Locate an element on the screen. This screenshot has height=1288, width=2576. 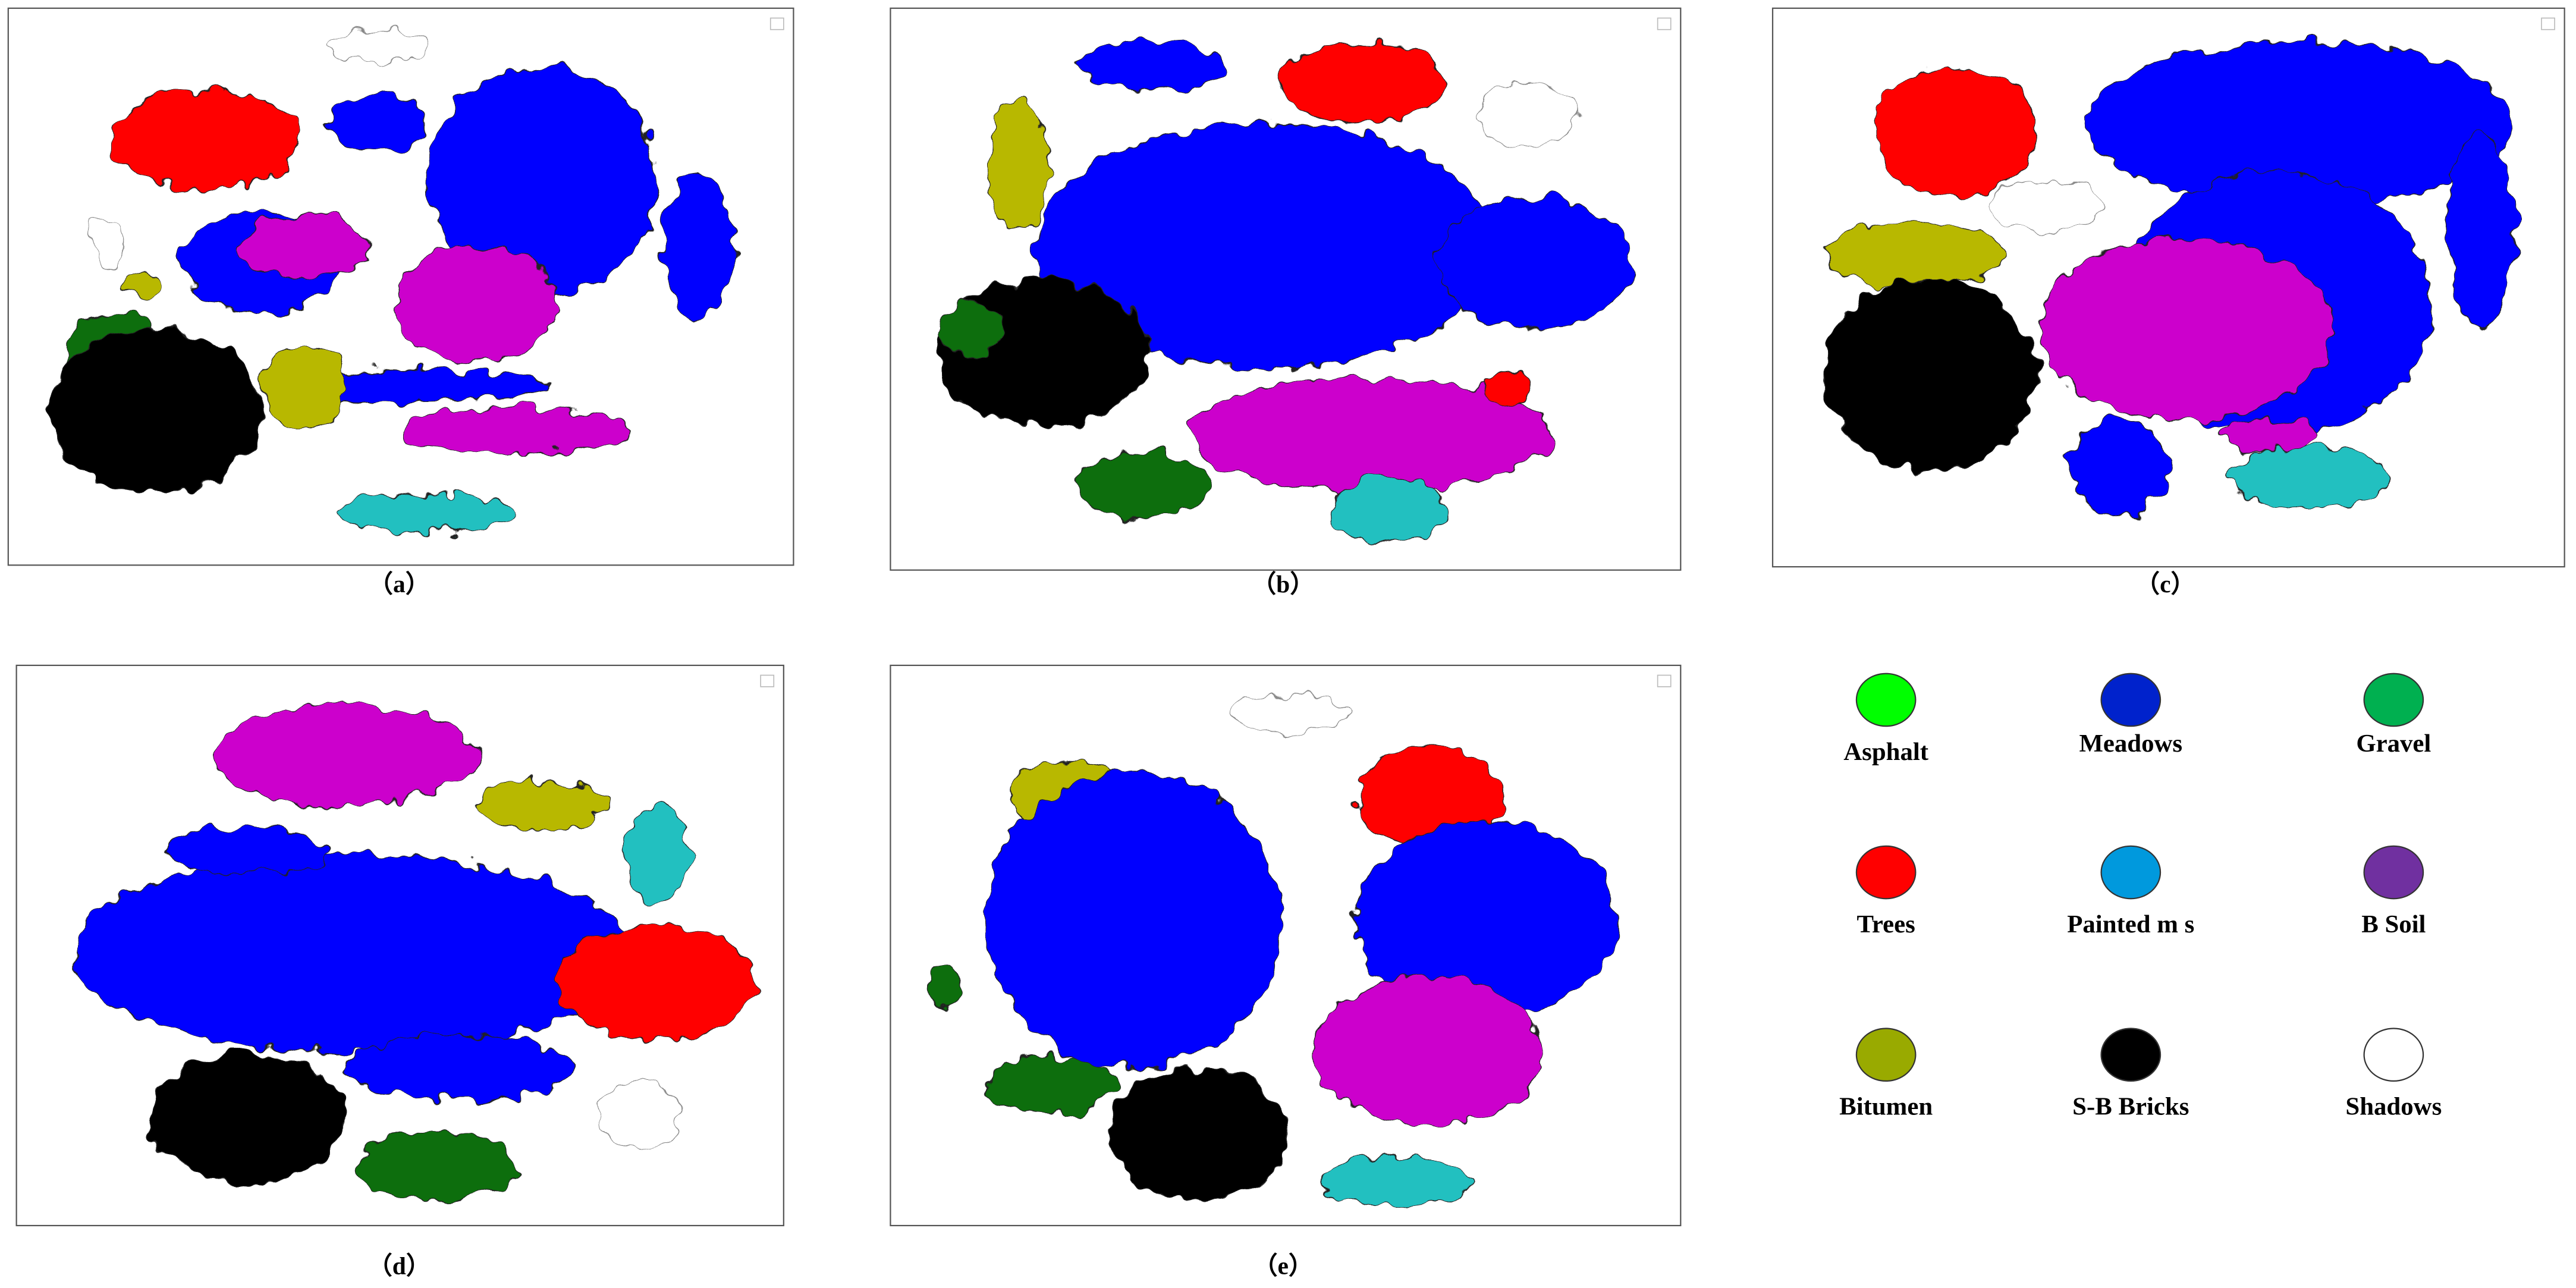
panel: （b） is located at coordinates (1286, 302).